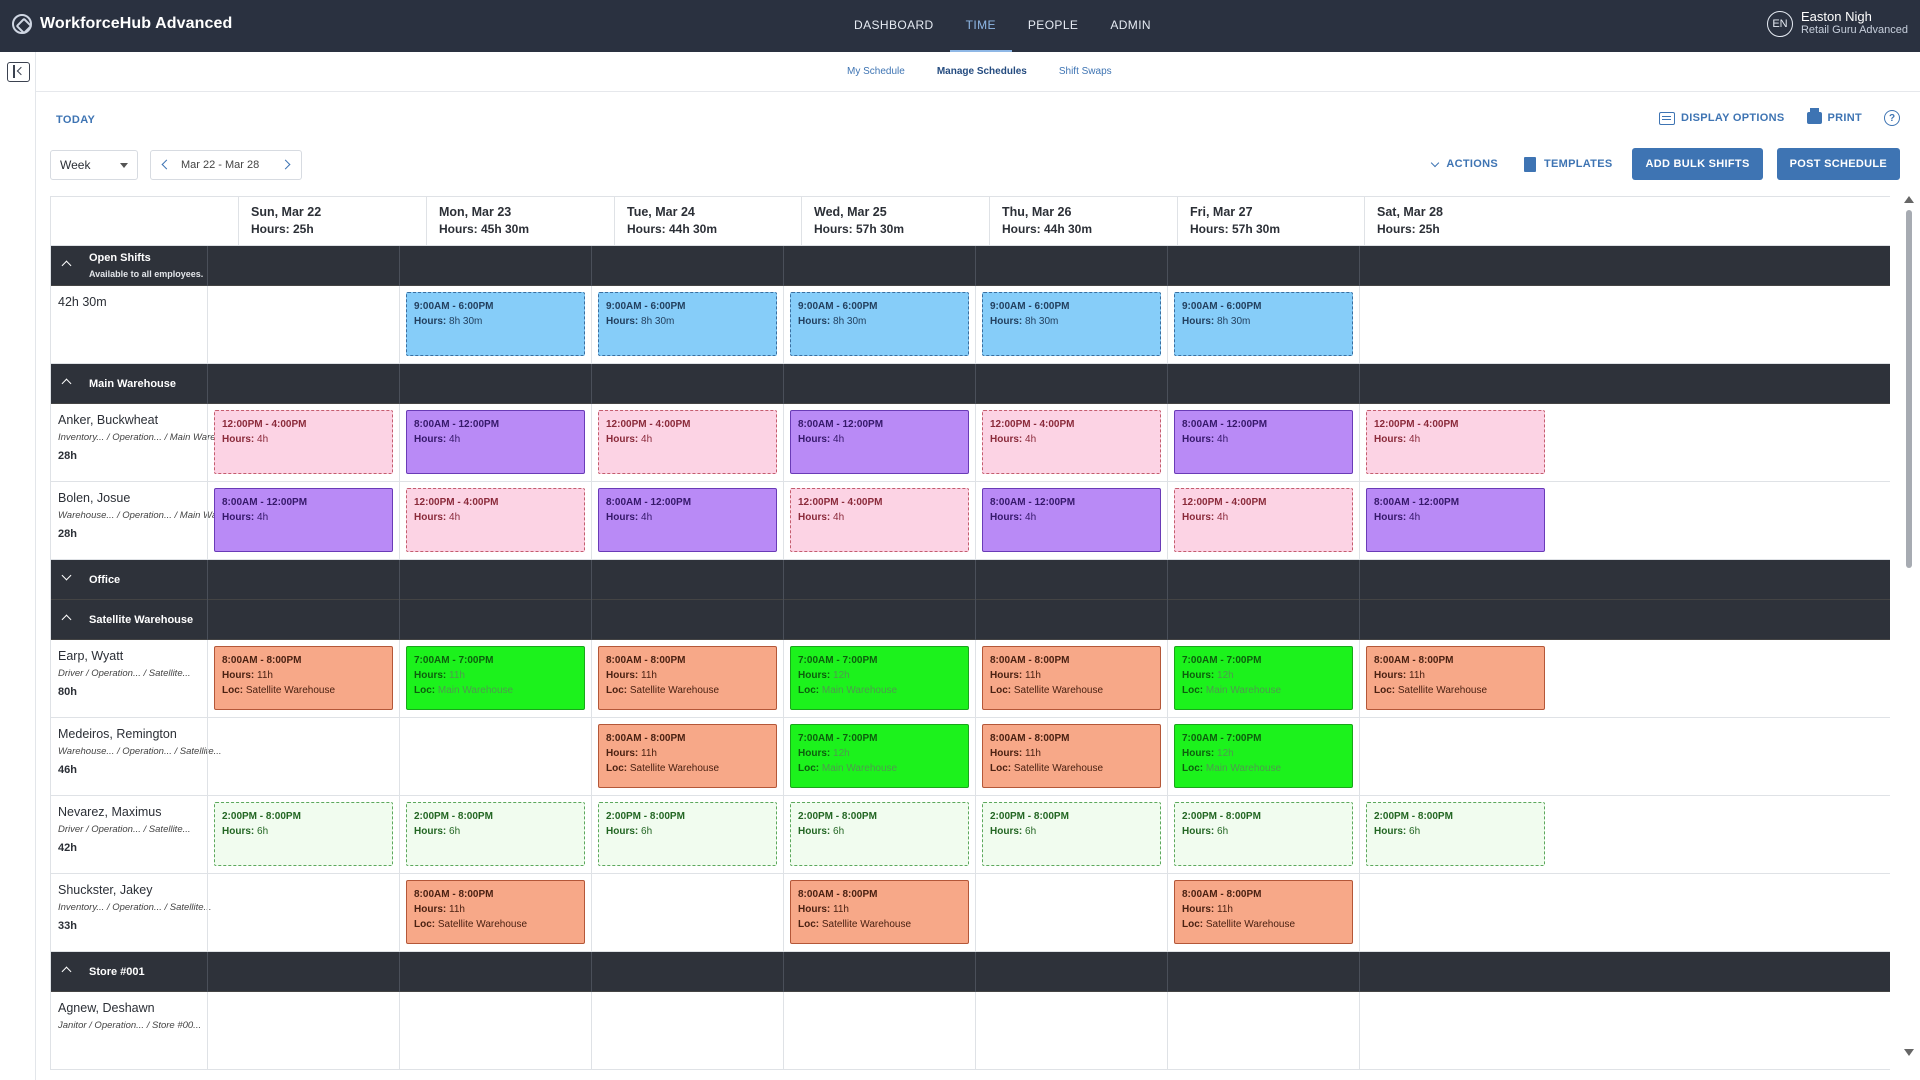 This screenshot has height=1080, width=1920. What do you see at coordinates (1909, 626) in the screenshot?
I see `vertical-scrollbar` at bounding box center [1909, 626].